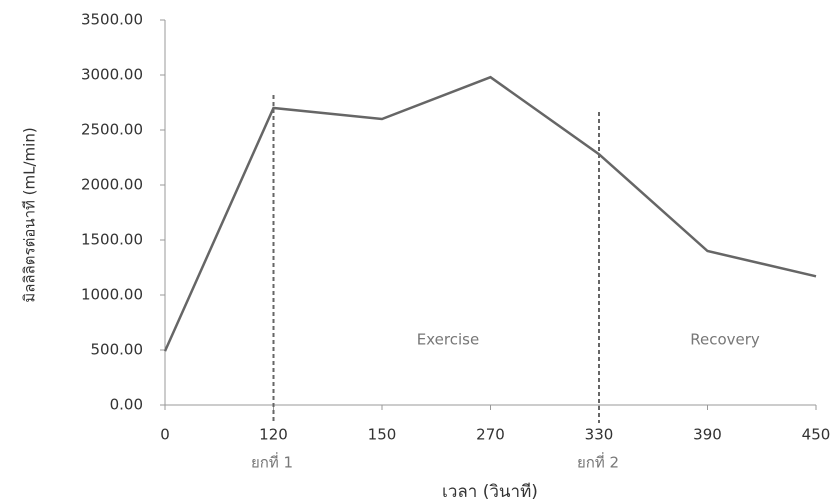 Image resolution: width=837 pixels, height=502 pixels. What do you see at coordinates (112, 295) in the screenshot?
I see `y-tick-label: 1000.00` at bounding box center [112, 295].